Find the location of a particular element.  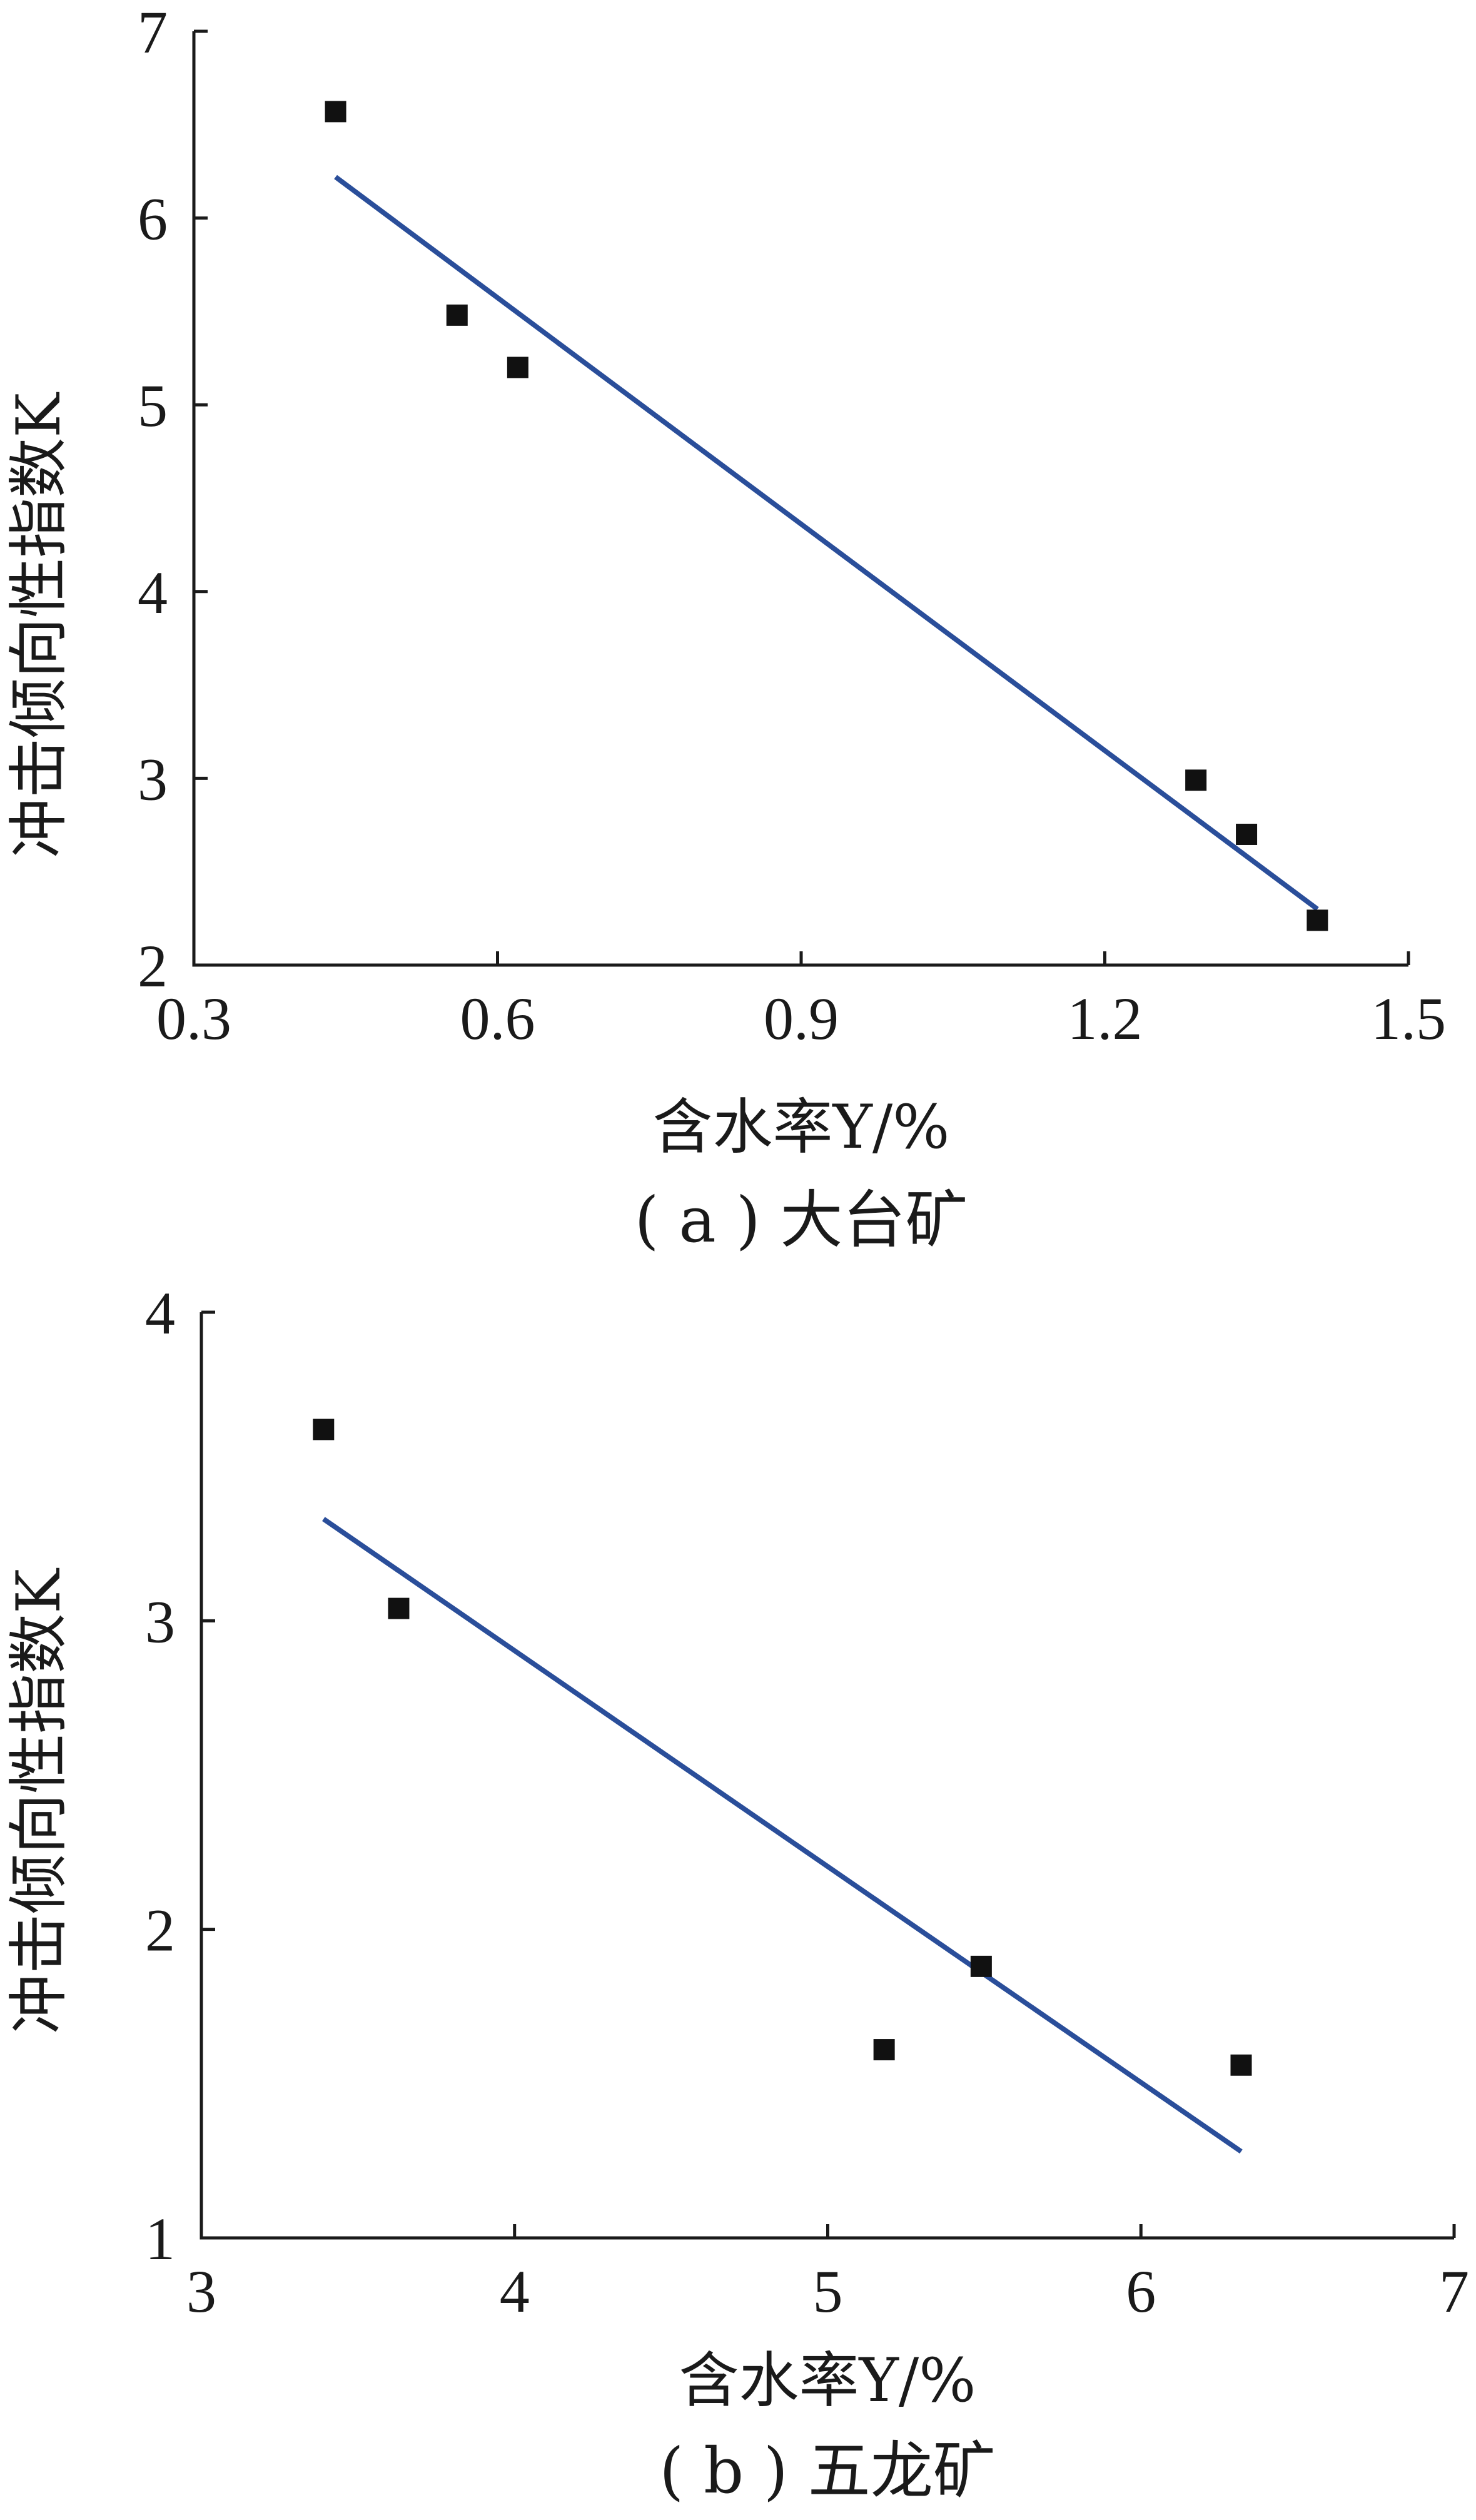

chart-a-y-tick-label: 5 is located at coordinates (153, 405).